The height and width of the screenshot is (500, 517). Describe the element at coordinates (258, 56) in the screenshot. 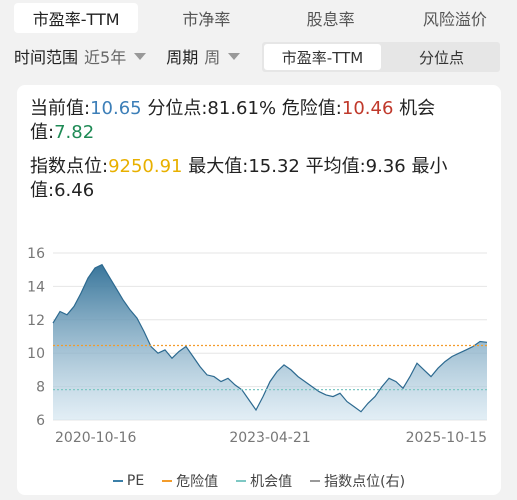

I see `filter-bar: 时间范围 近5年 周期 周 市盈率-TTM 分位点` at that location.